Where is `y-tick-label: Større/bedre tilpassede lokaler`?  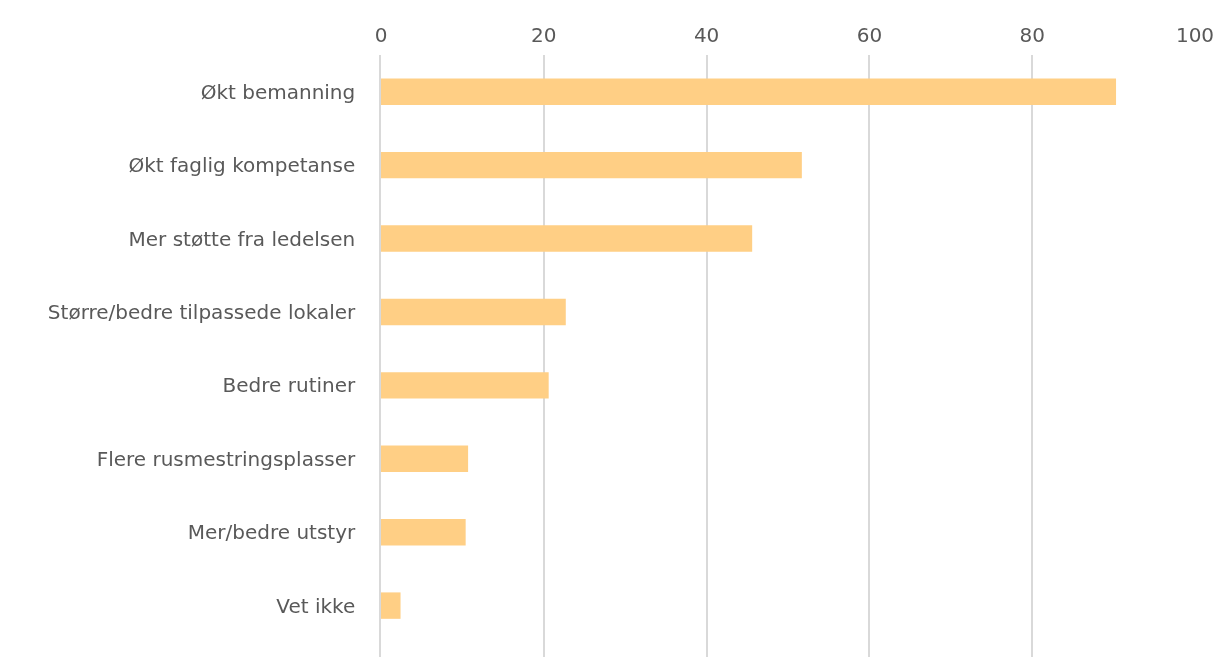
y-tick-label: Større/bedre tilpassede lokaler is located at coordinates (202, 311).